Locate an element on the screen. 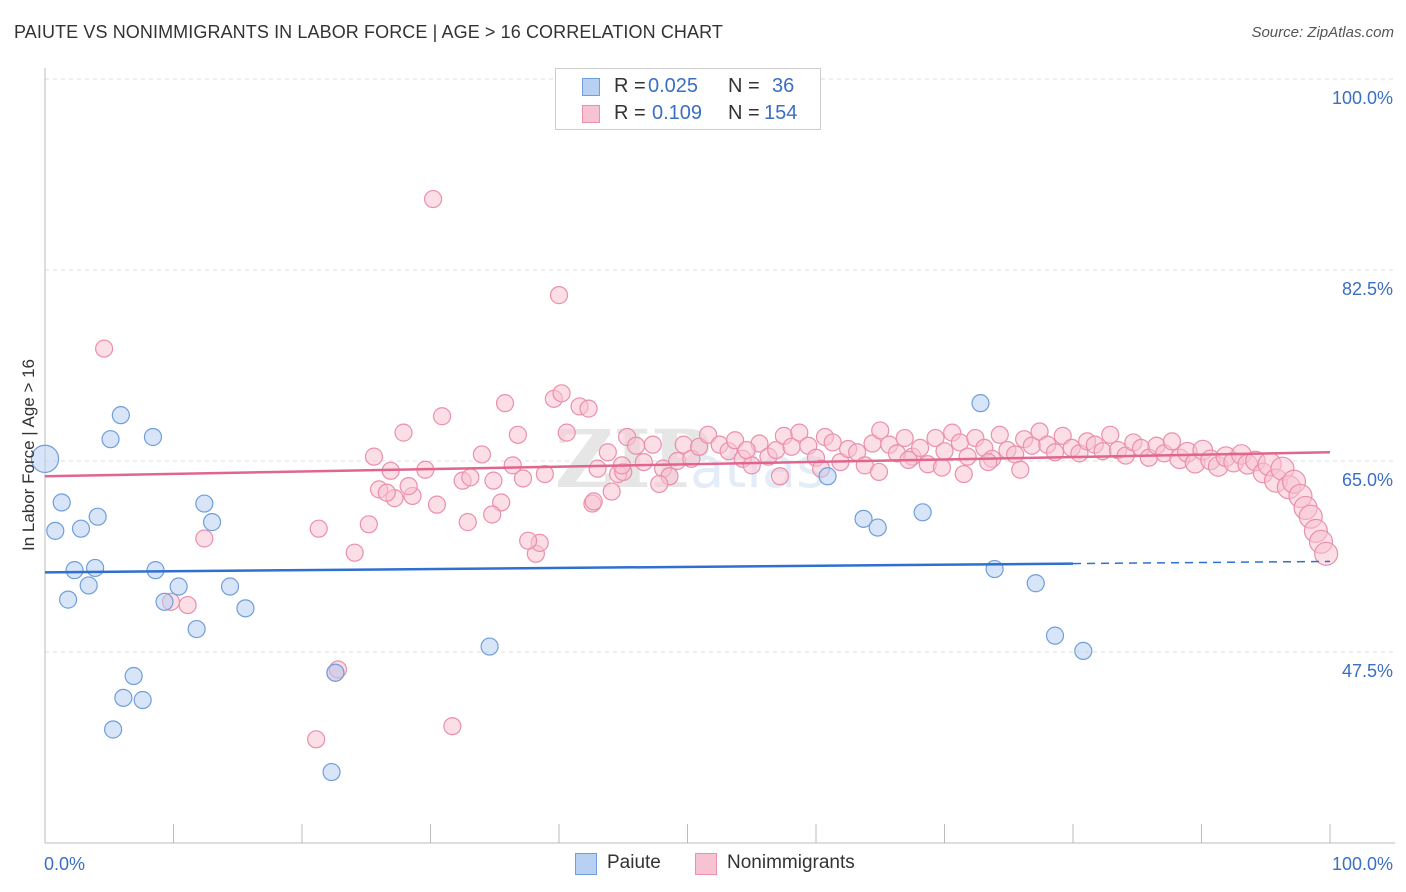  source-credit: Source: ZipAtlas.com is located at coordinates (1322, 32).